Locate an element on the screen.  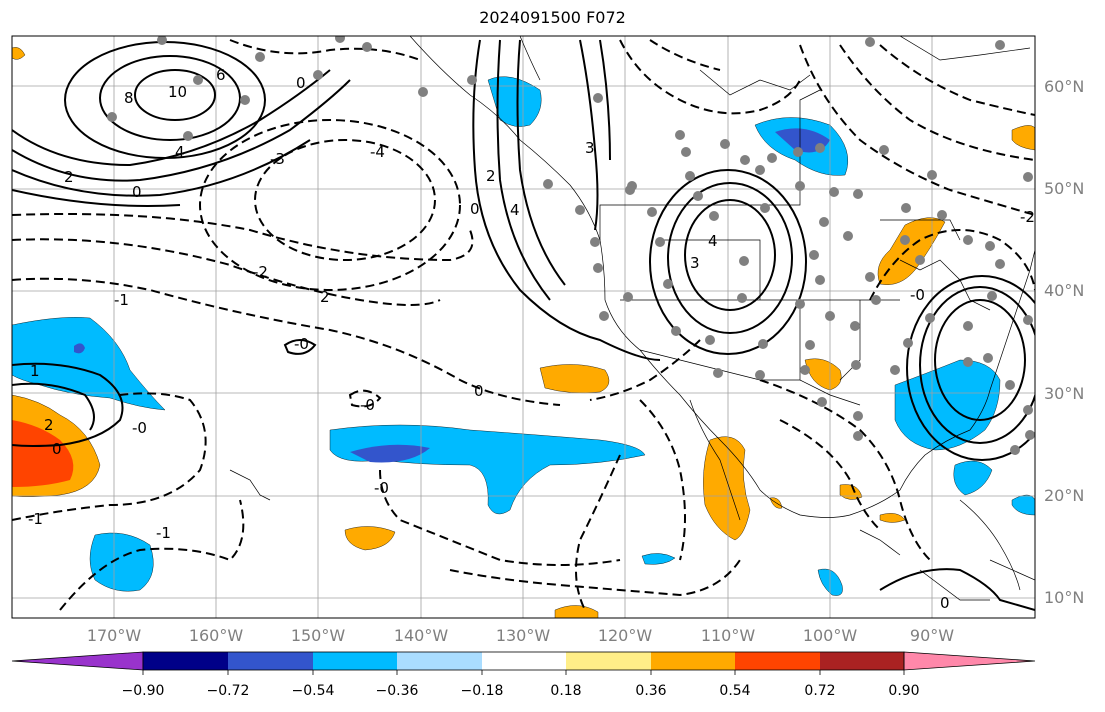
lat-label-60n: 60°N is located at coordinates (1064, 86).